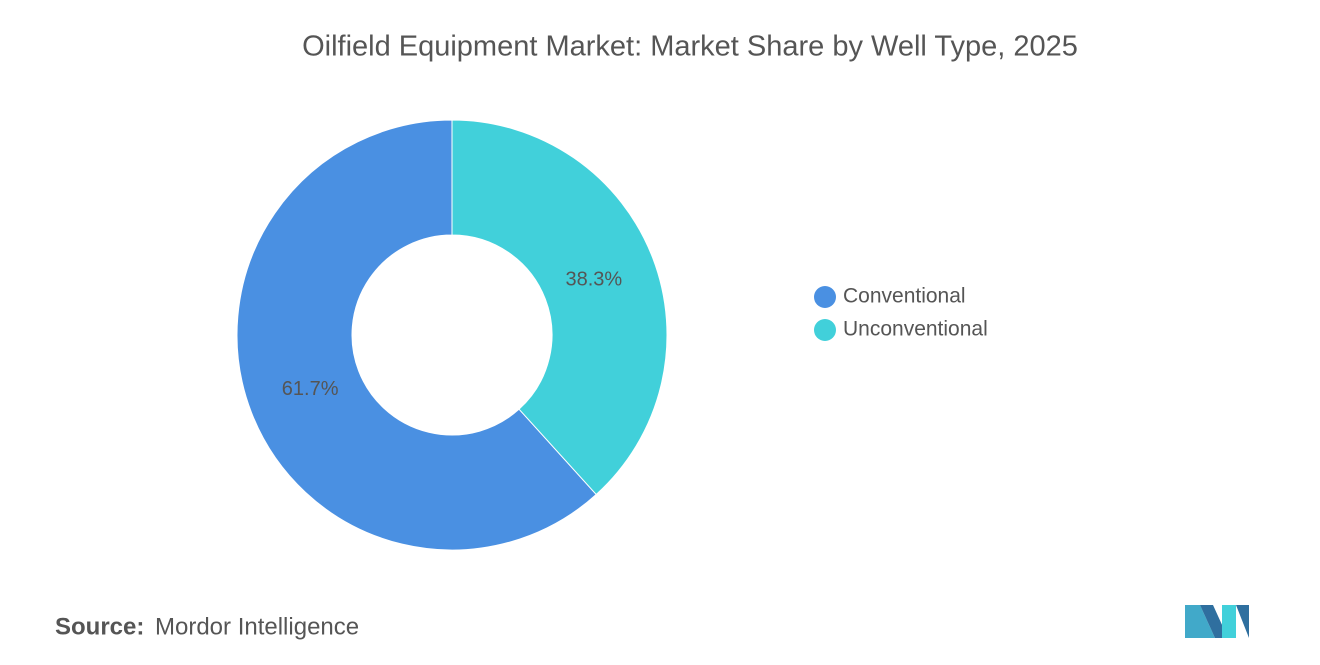 Image resolution: width=1320 pixels, height=665 pixels. What do you see at coordinates (901, 313) in the screenshot?
I see `legend: Conventional Unconventional` at bounding box center [901, 313].